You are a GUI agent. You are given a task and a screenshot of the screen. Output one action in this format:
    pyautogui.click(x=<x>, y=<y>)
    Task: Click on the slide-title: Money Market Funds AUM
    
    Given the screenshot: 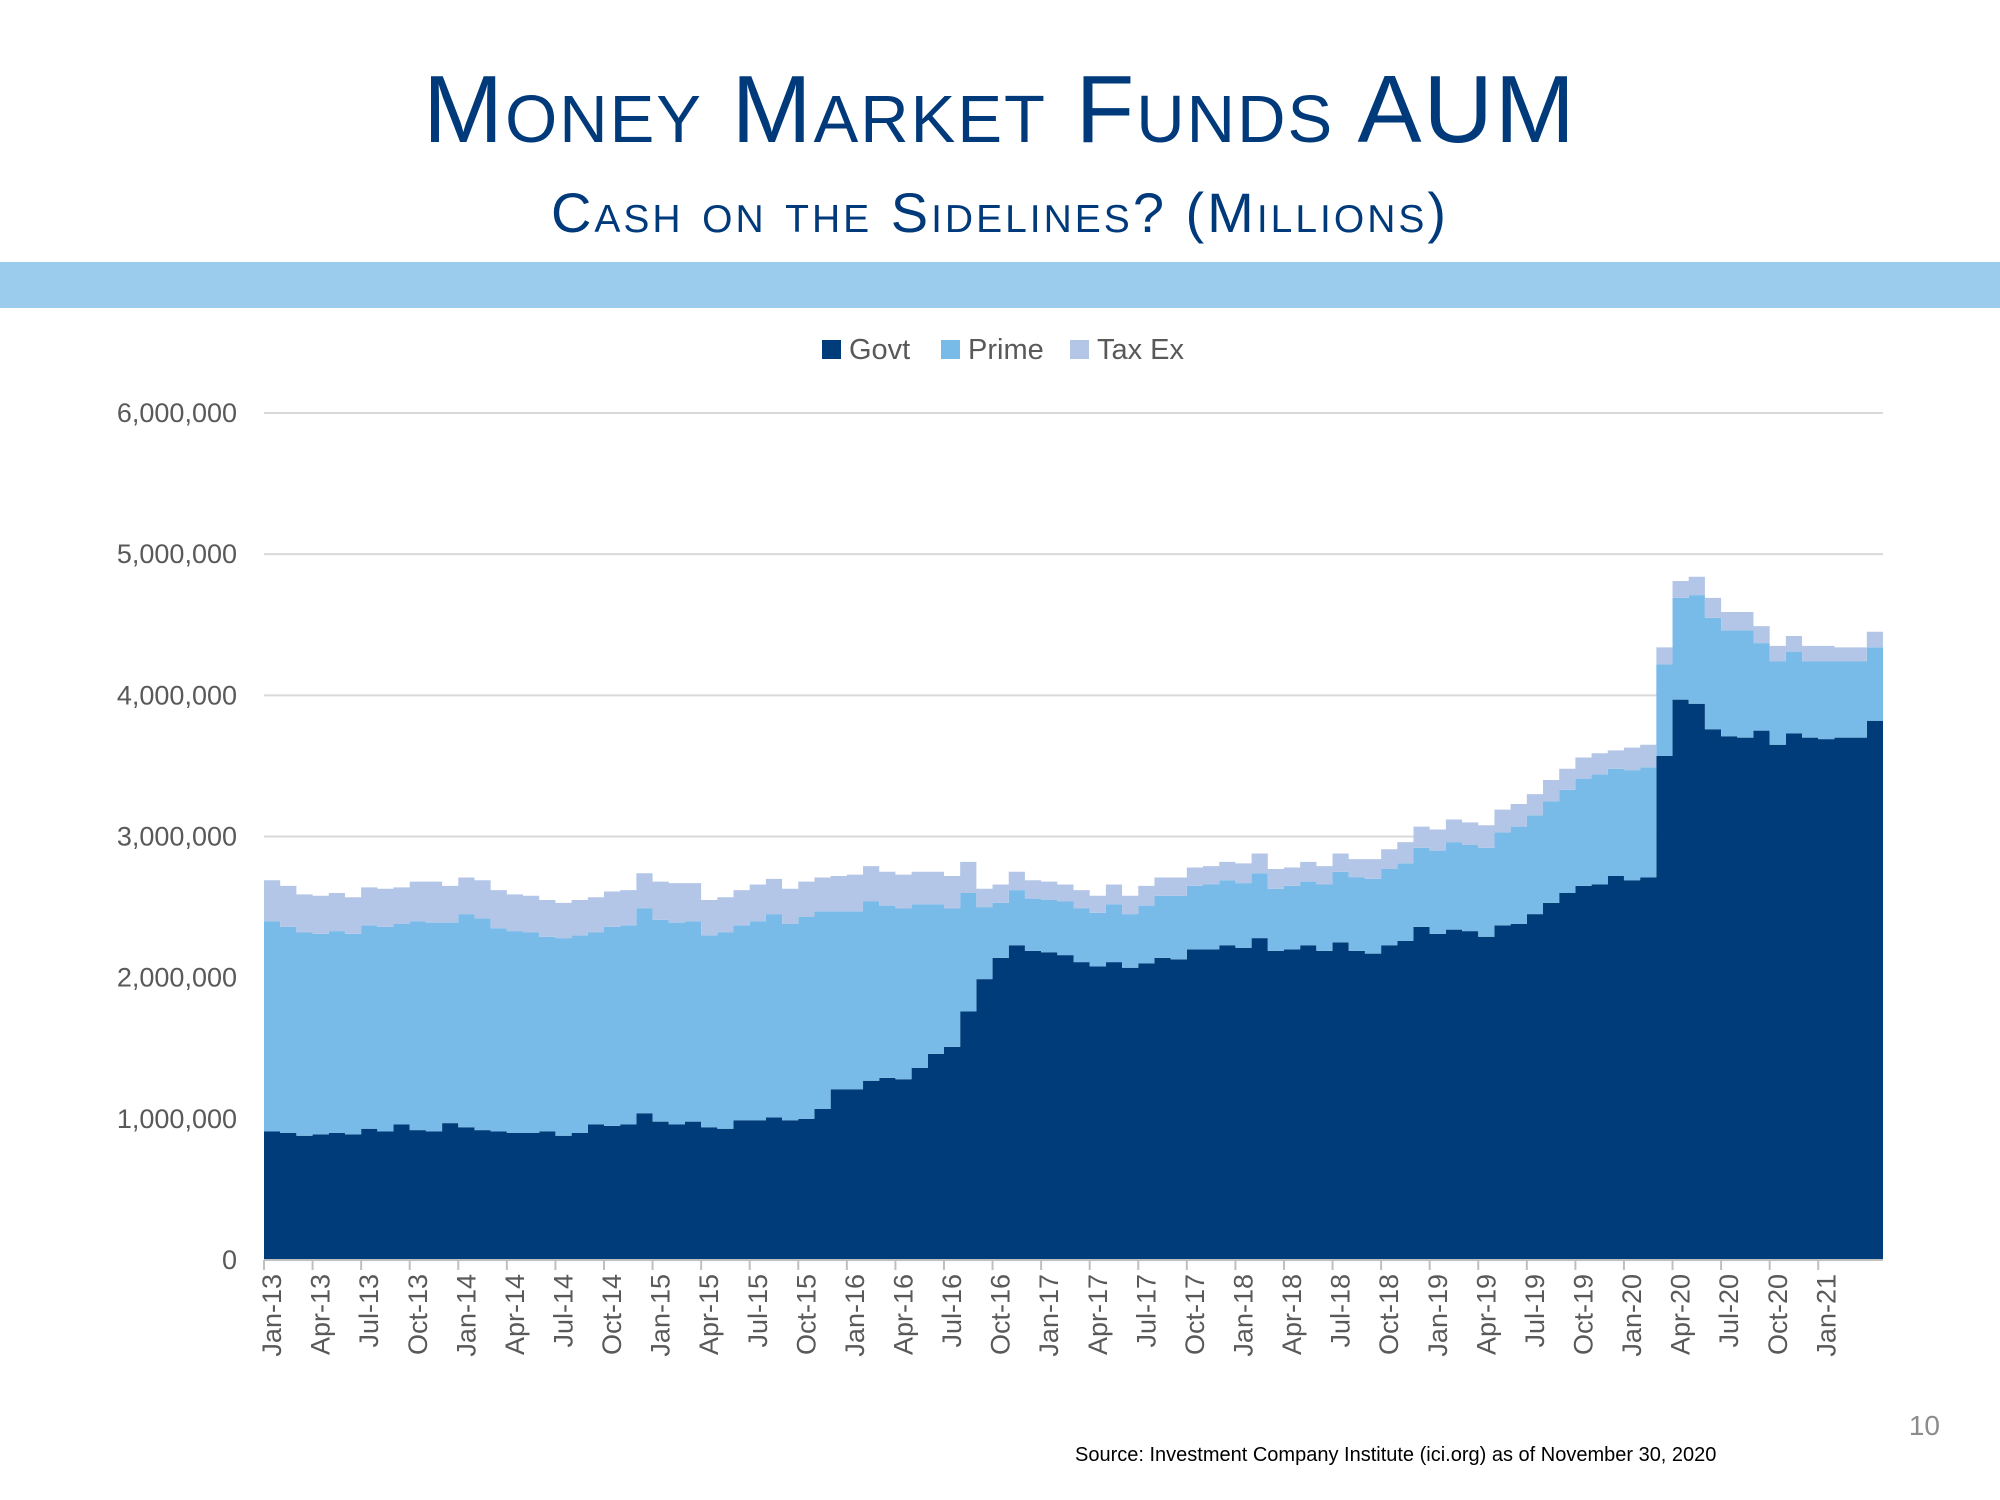 What is the action you would take?
    pyautogui.click(x=1000, y=109)
    